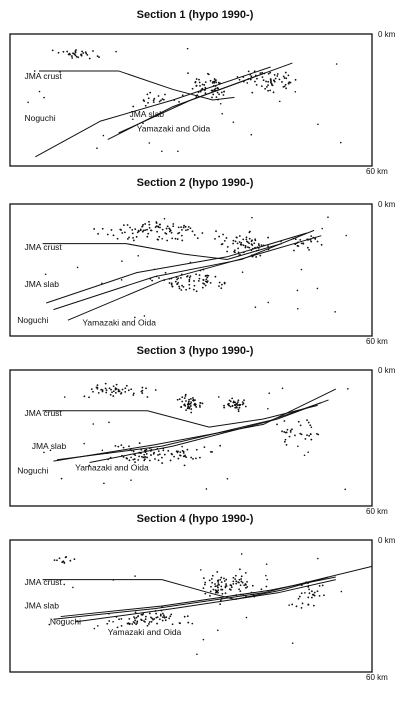  Describe the element at coordinates (65, 621) in the screenshot. I see `line-label: Noguchi` at that location.